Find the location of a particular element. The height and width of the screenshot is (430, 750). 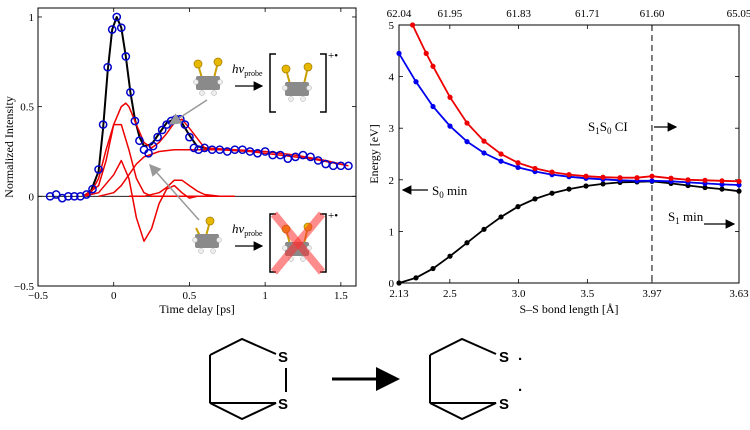

bracket-right-upper is located at coordinates (323, 83).